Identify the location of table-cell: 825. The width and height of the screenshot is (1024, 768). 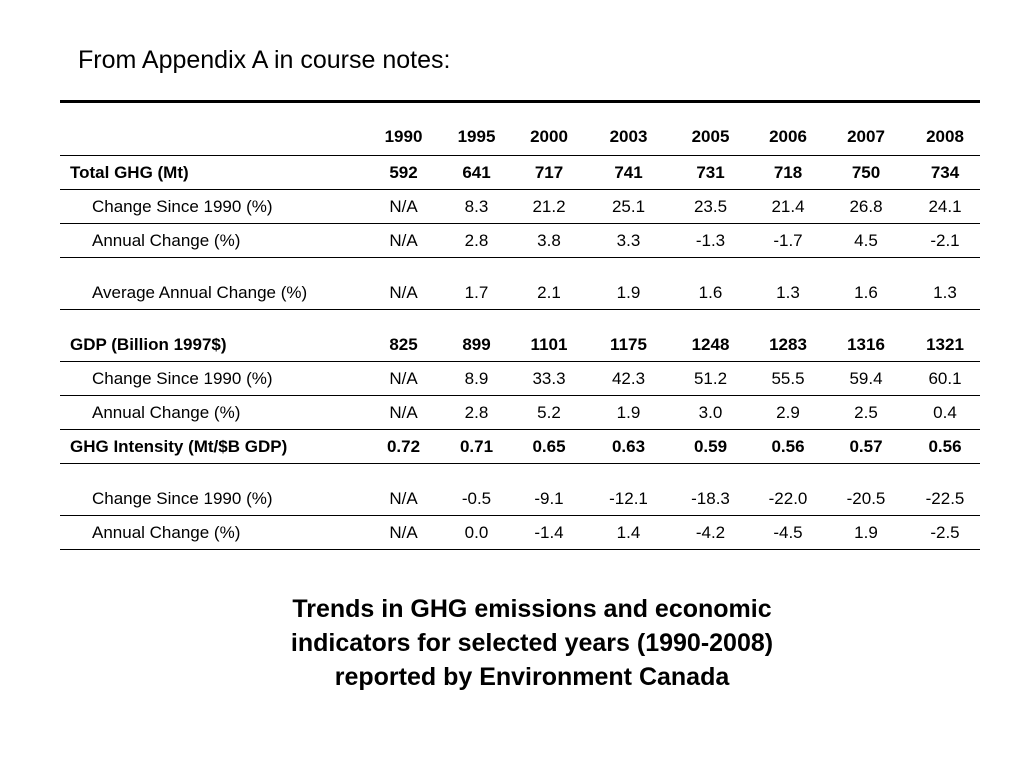
(403, 335).